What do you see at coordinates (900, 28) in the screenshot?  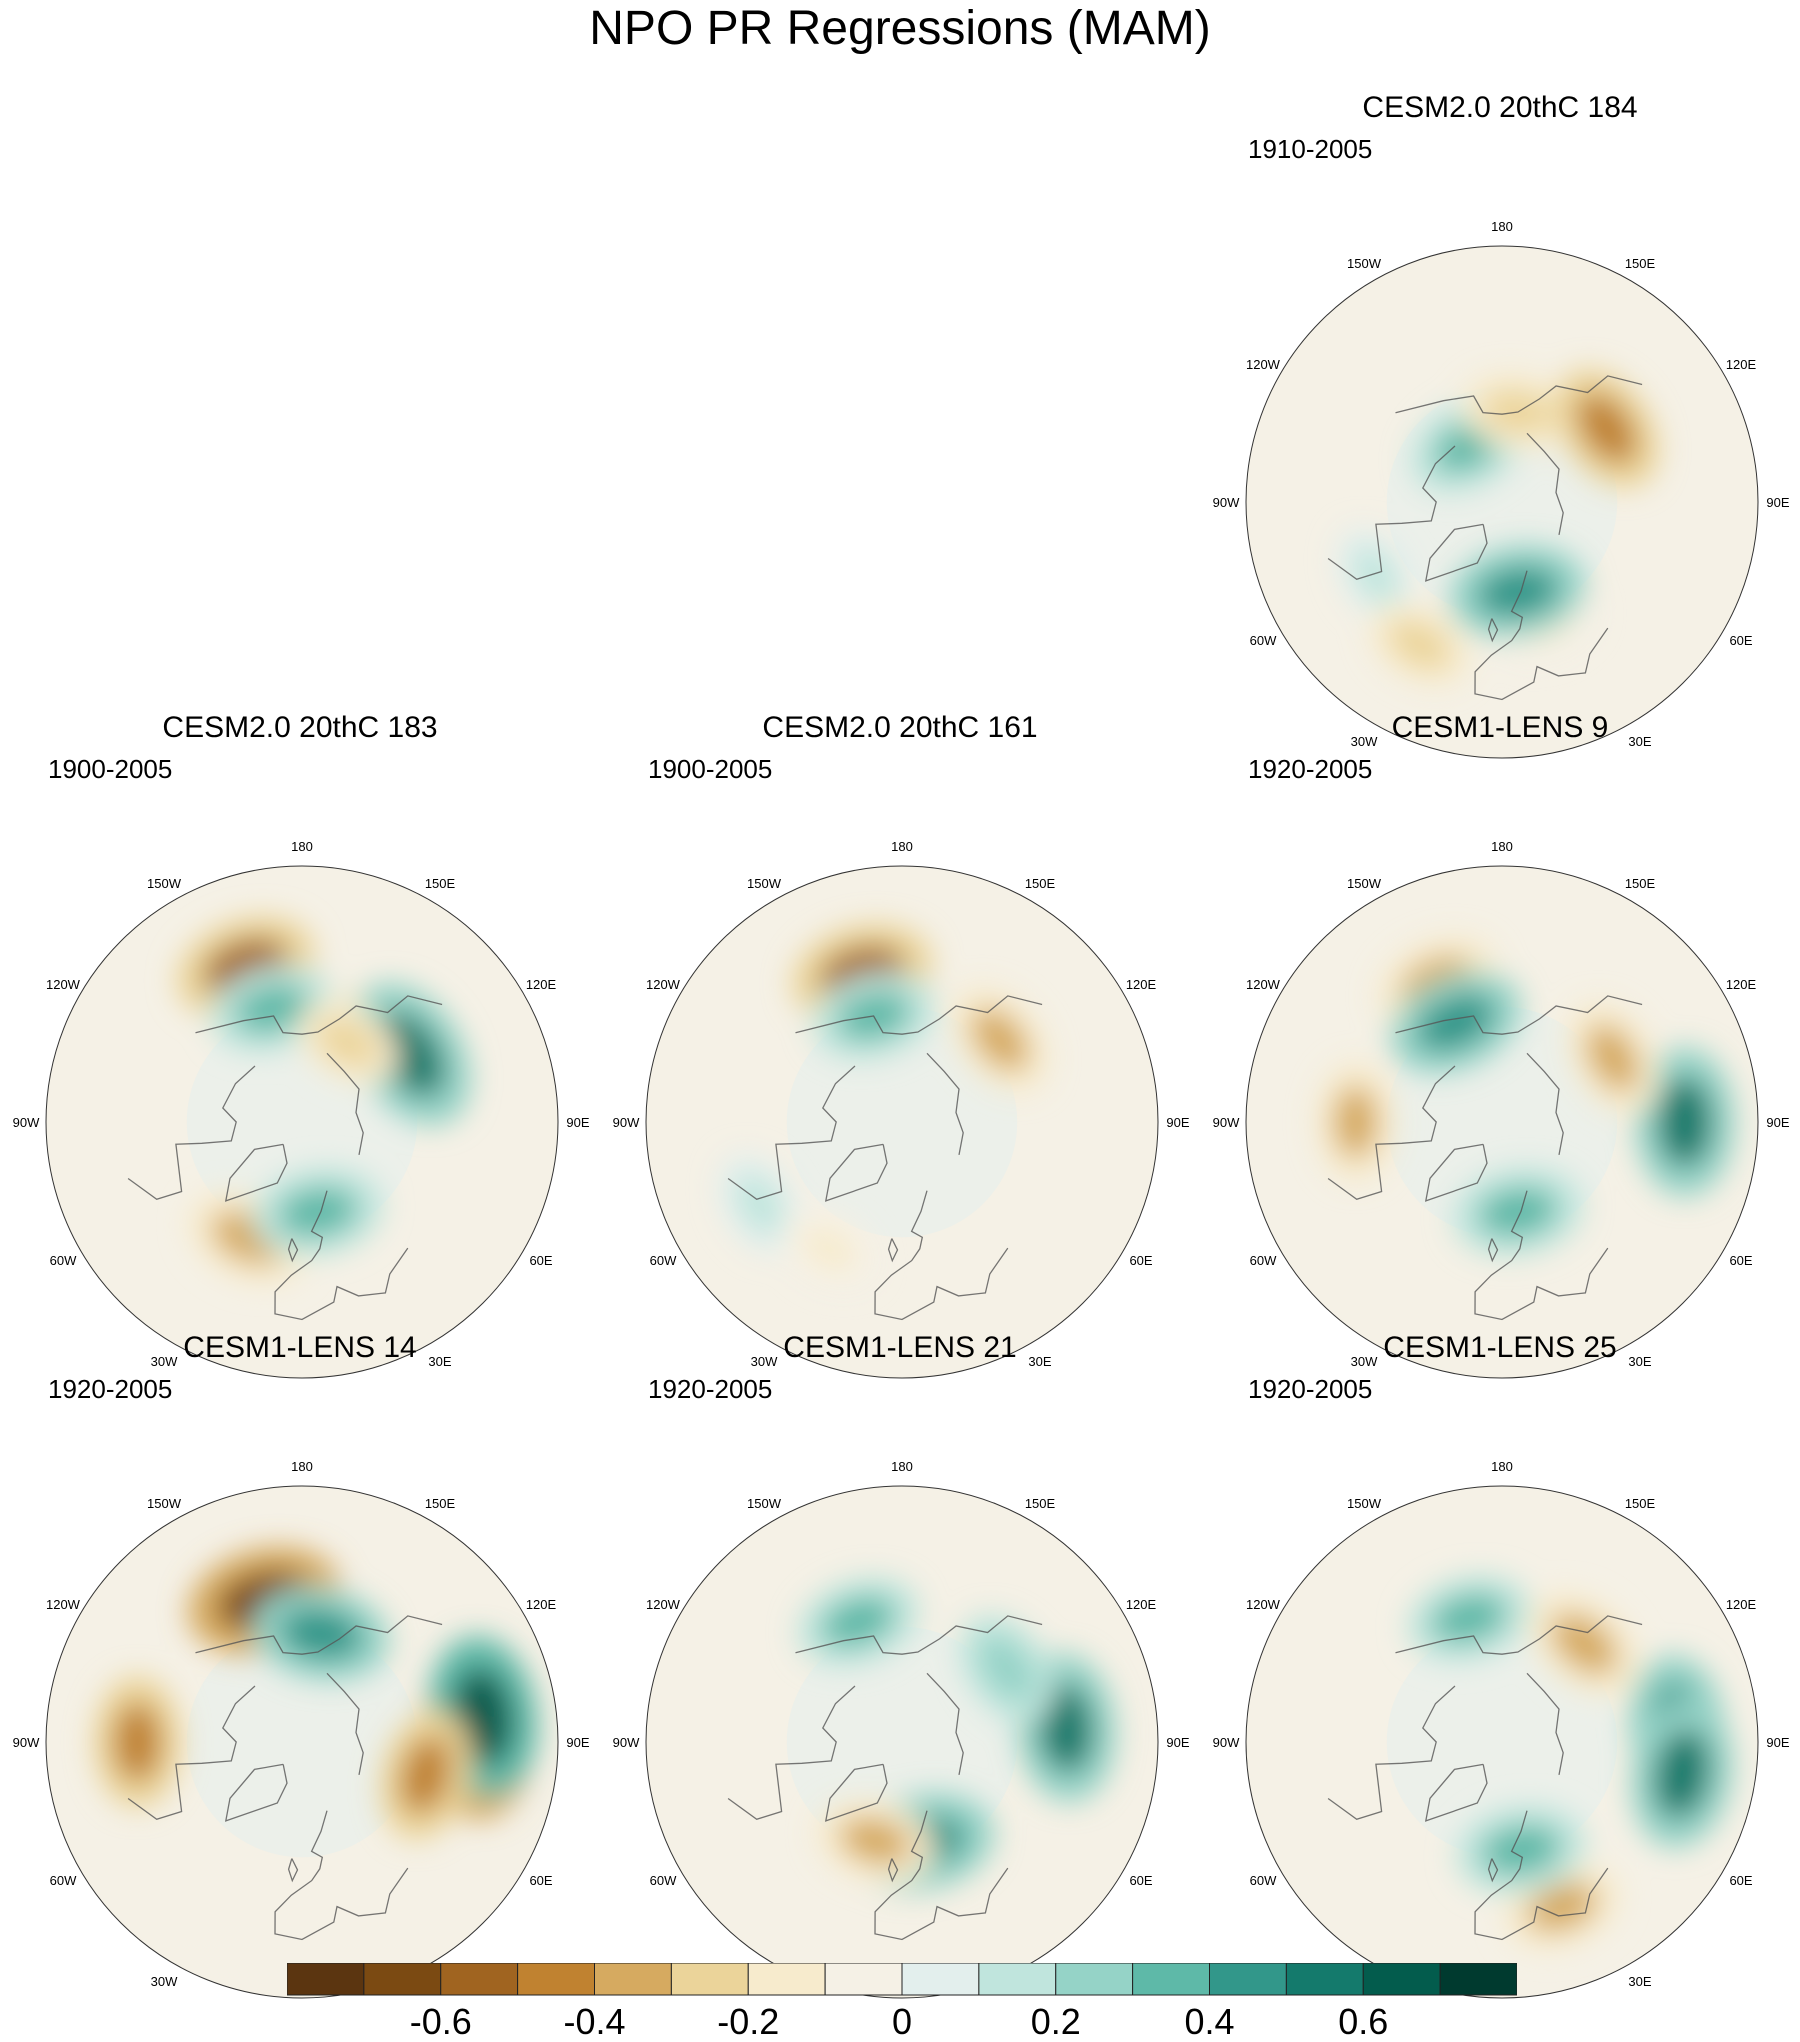 I see `chart-title: NPO PR Regressions (MAM)` at bounding box center [900, 28].